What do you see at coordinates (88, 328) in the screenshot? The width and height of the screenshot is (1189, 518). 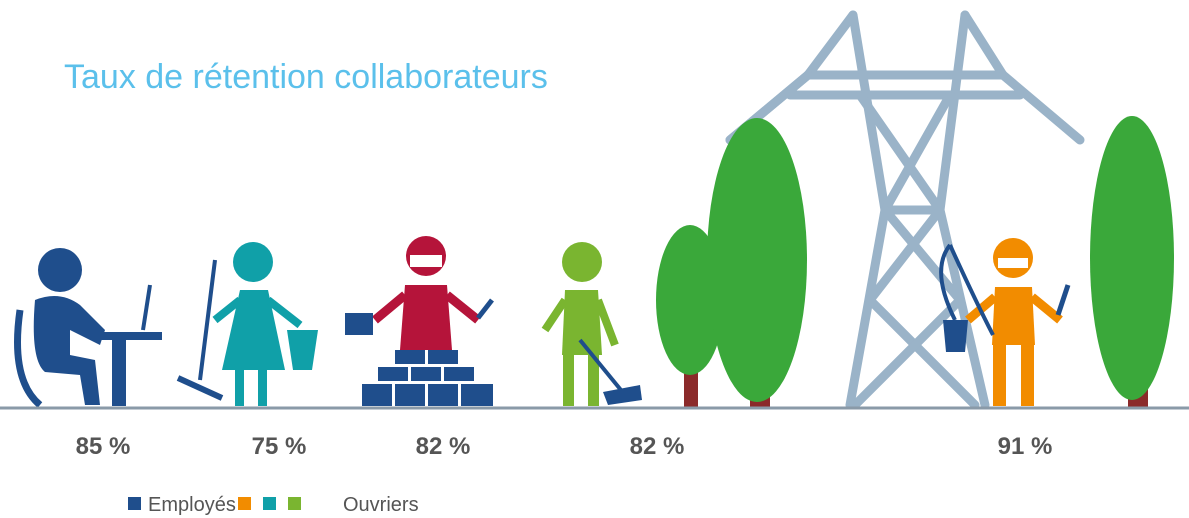 I see `employee-figure` at bounding box center [88, 328].